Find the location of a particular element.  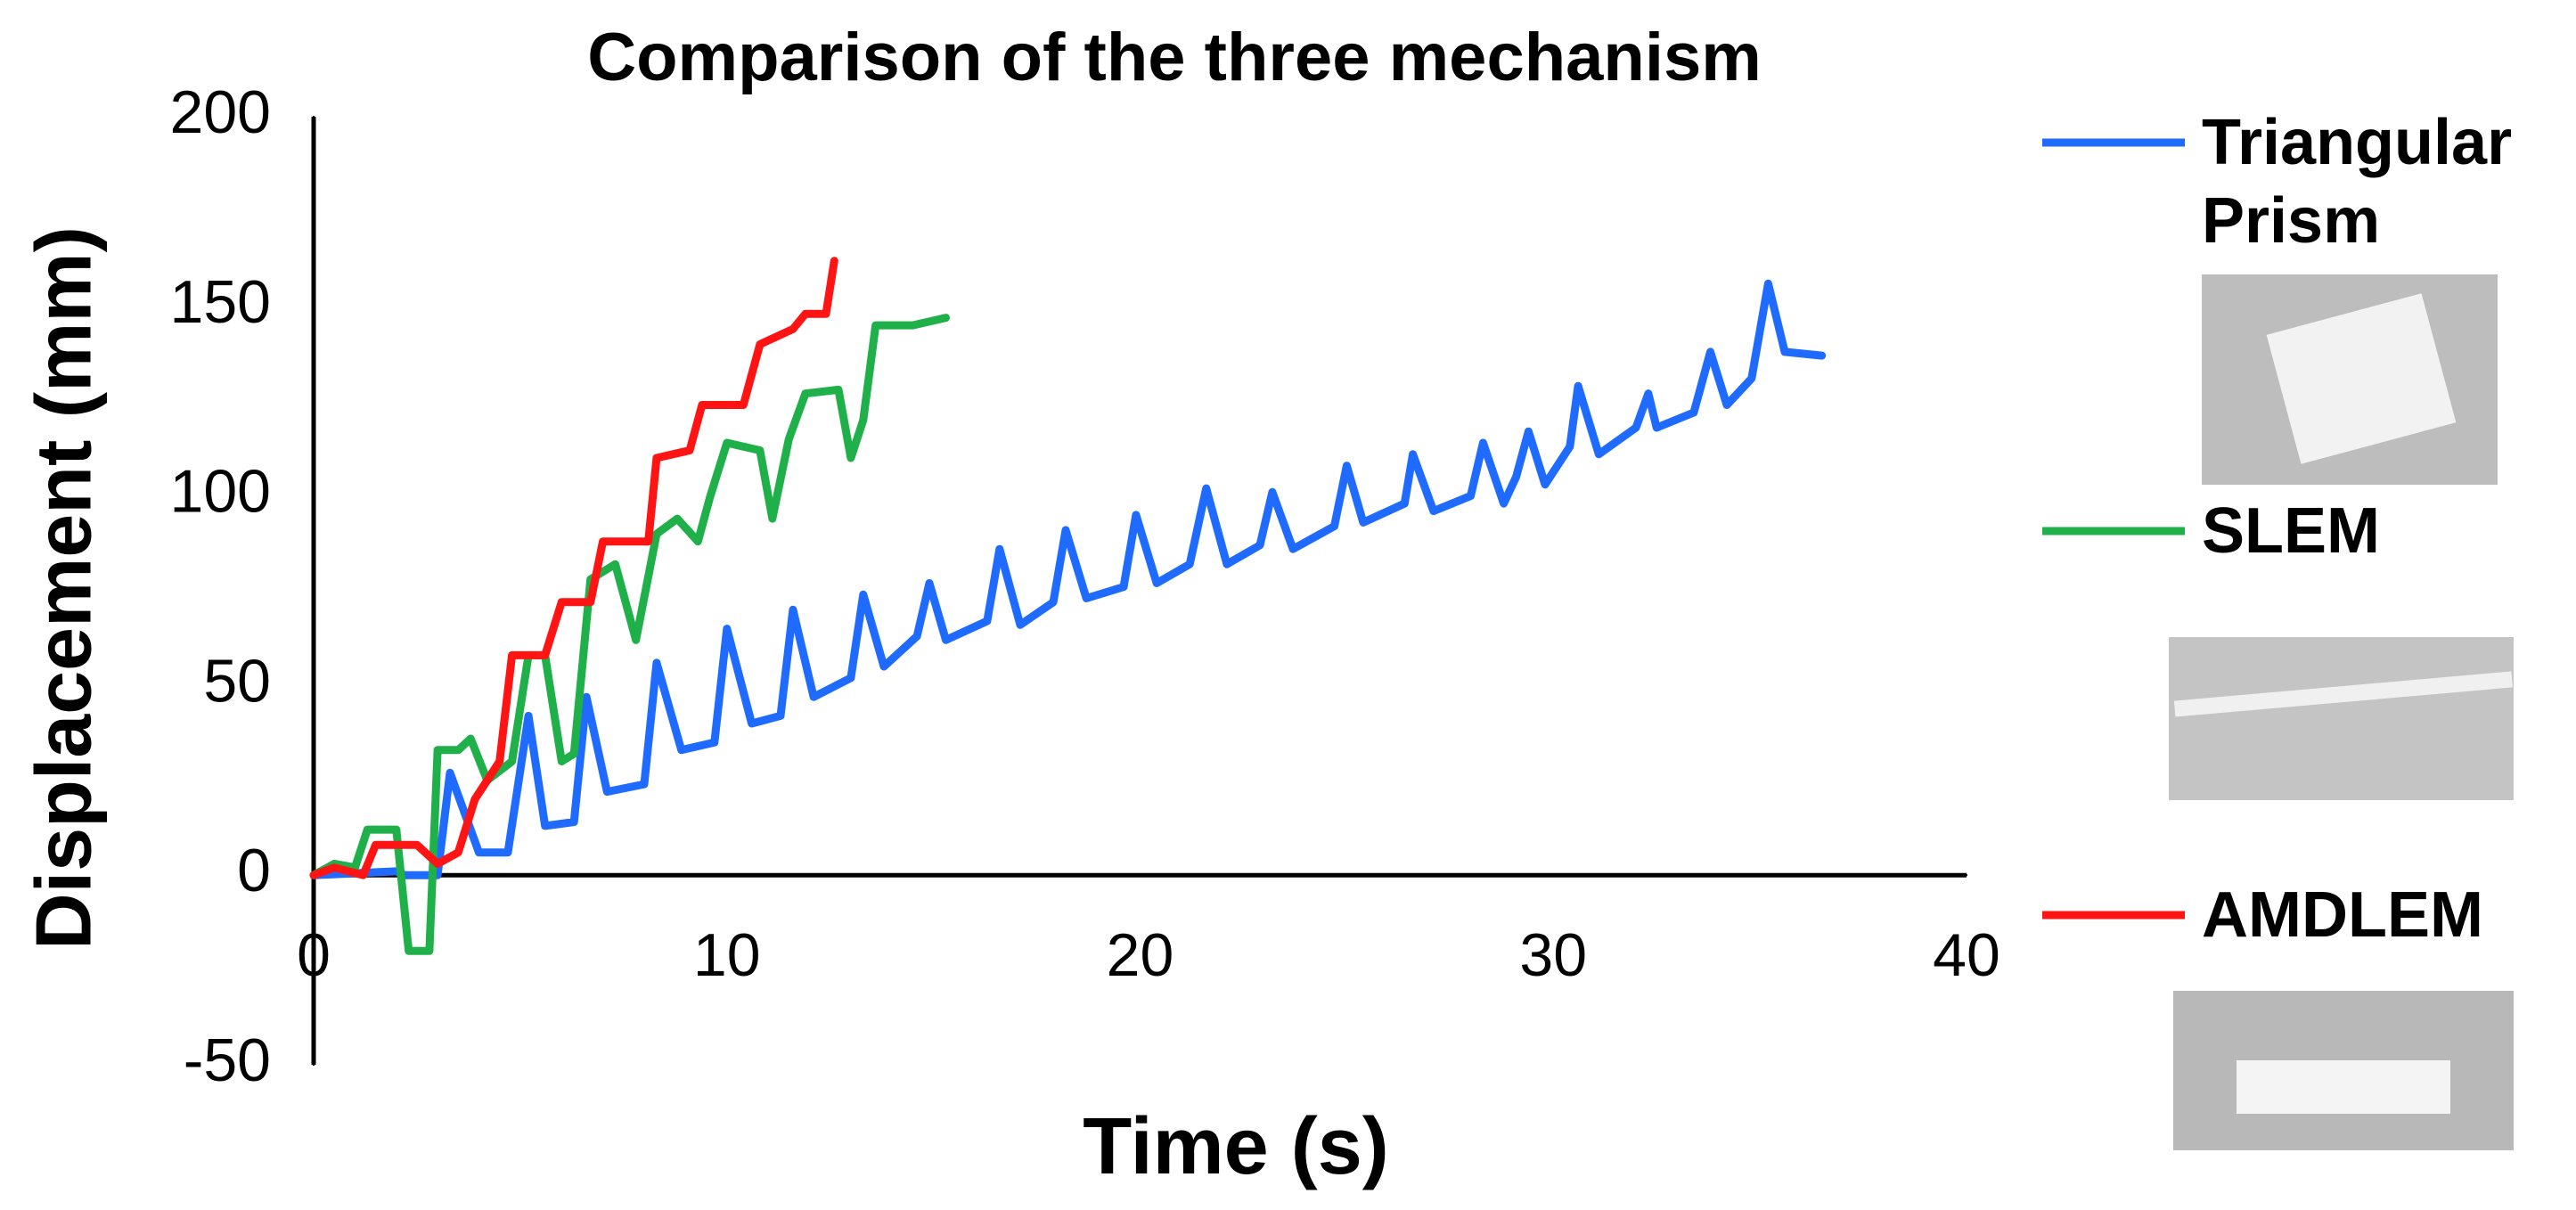

y-tick-label: 200 is located at coordinates (220, 112).